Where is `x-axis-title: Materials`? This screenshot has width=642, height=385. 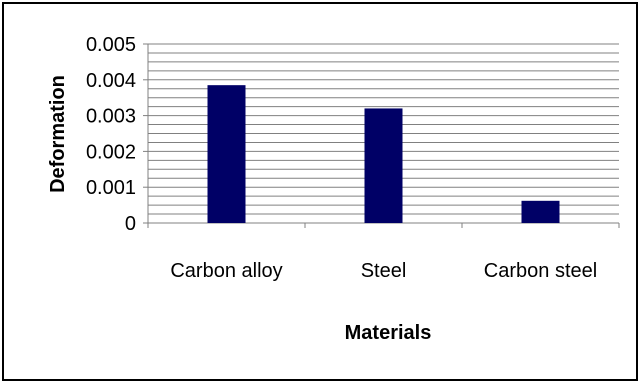
x-axis-title: Materials is located at coordinates (388, 333).